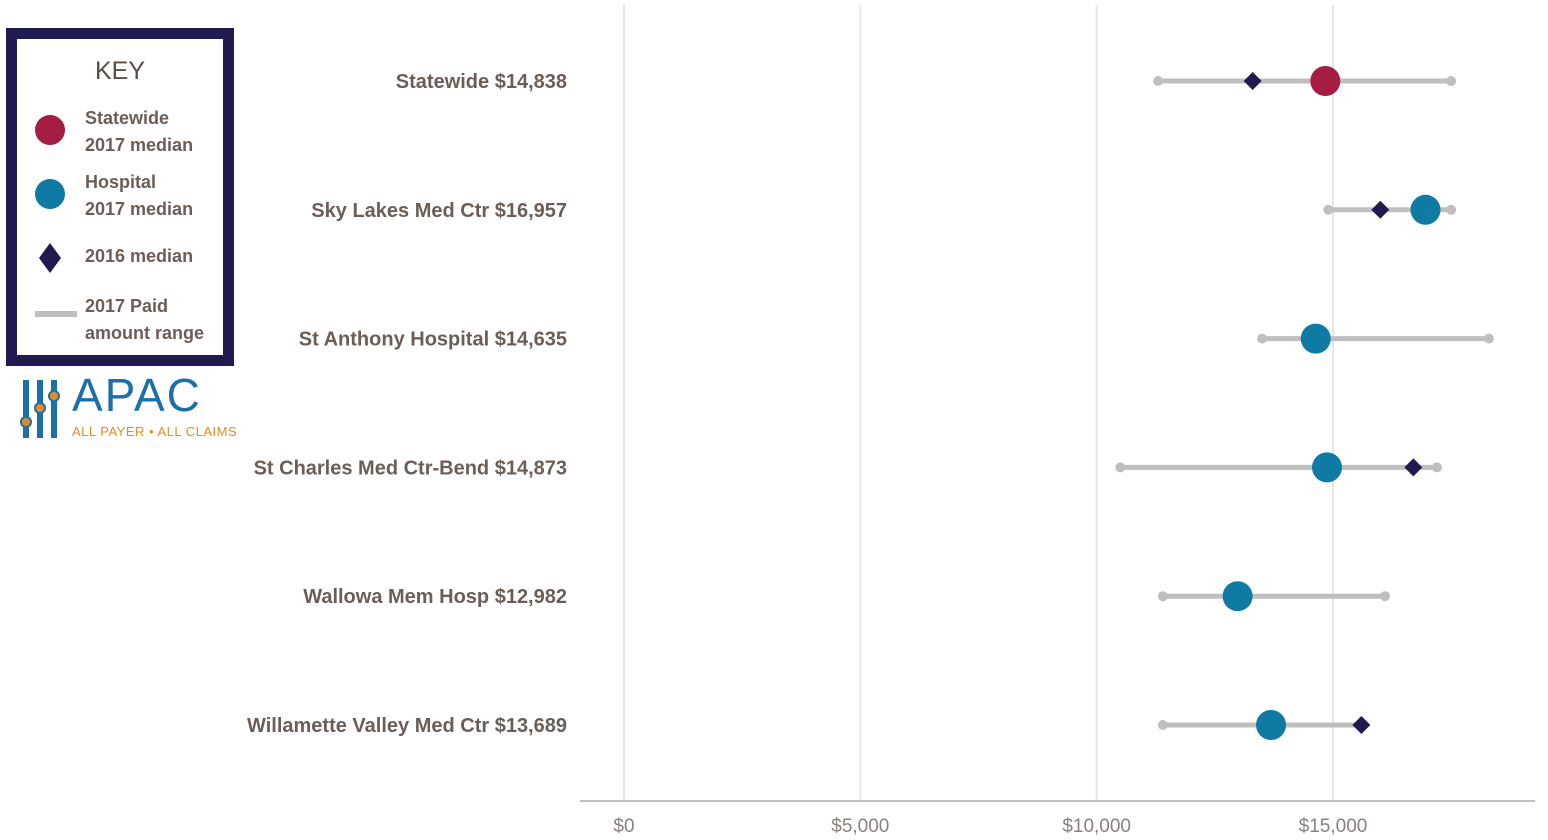 The height and width of the screenshot is (840, 1548). I want to click on row-label-2: St Anthony Hospital $14,635, so click(433, 340).